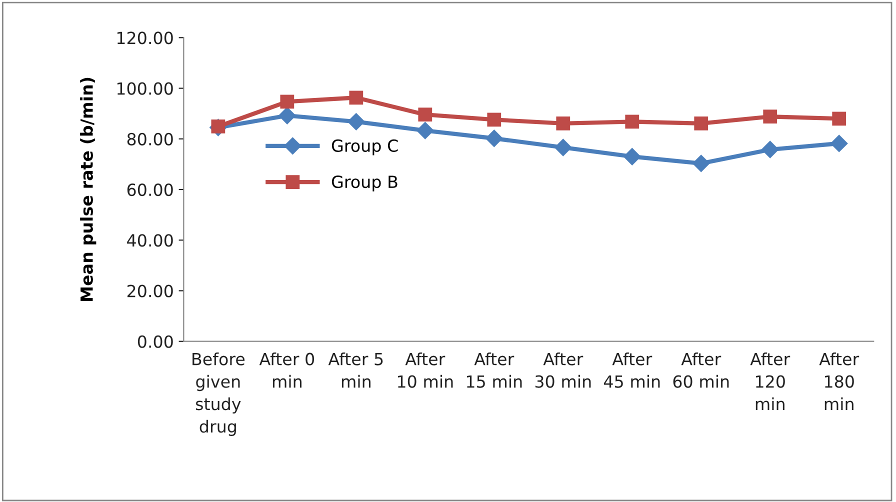  Describe the element at coordinates (150, 189) in the screenshot. I see `y-tick-label: 60.00` at that location.